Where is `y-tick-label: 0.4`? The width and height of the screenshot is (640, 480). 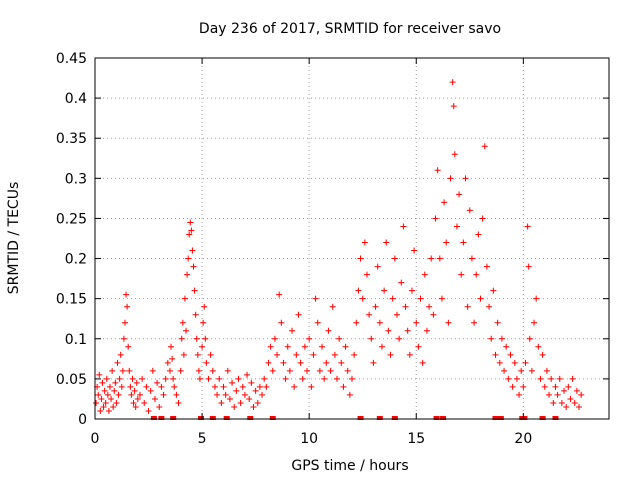 y-tick-label: 0.4 is located at coordinates (76, 99).